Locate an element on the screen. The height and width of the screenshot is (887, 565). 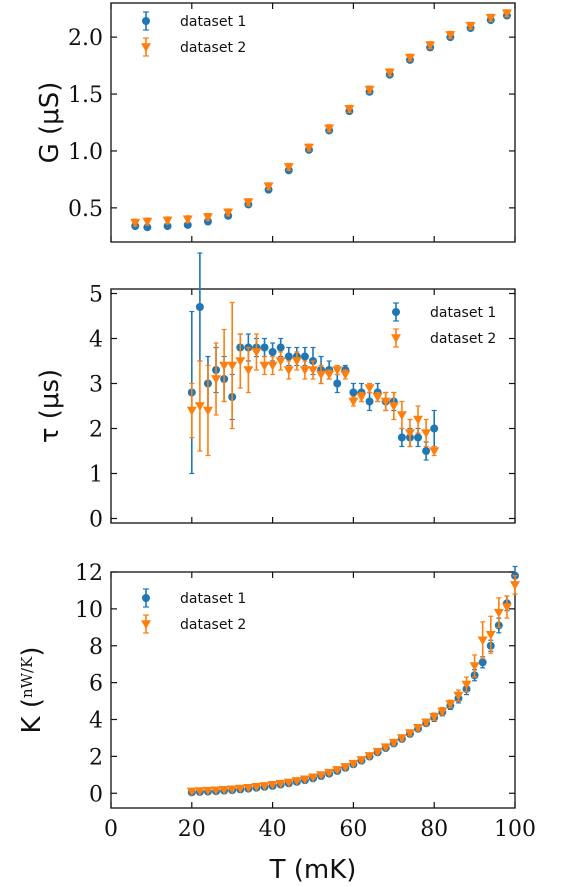
x-tick-label: 20 is located at coordinates (192, 829).